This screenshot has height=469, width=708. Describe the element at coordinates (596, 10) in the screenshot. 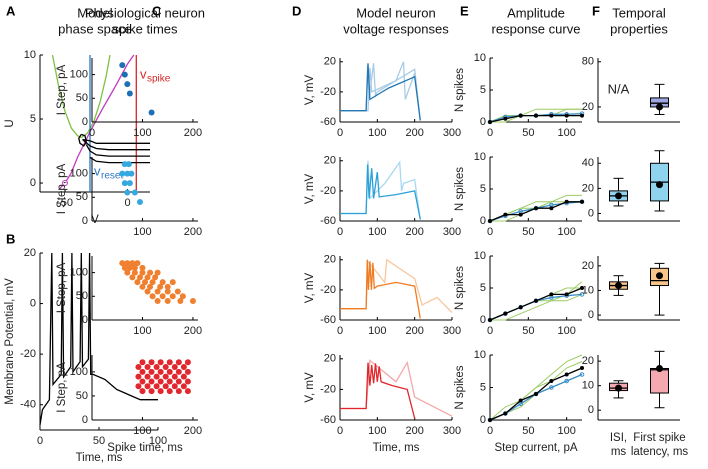

I see `panel-label: F` at that location.